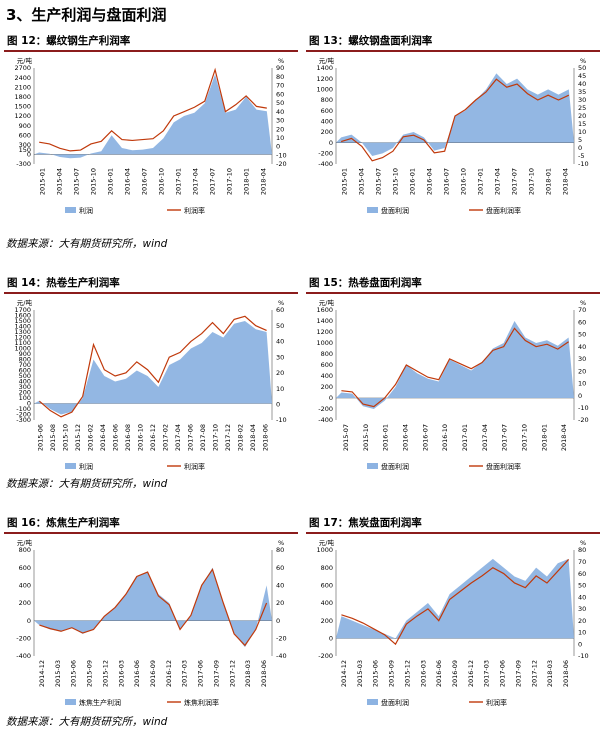 The width and height of the screenshot is (602, 732). What do you see at coordinates (376, 673) in the screenshot?
I see `x-tick-label: 2015-06` at bounding box center [376, 673].